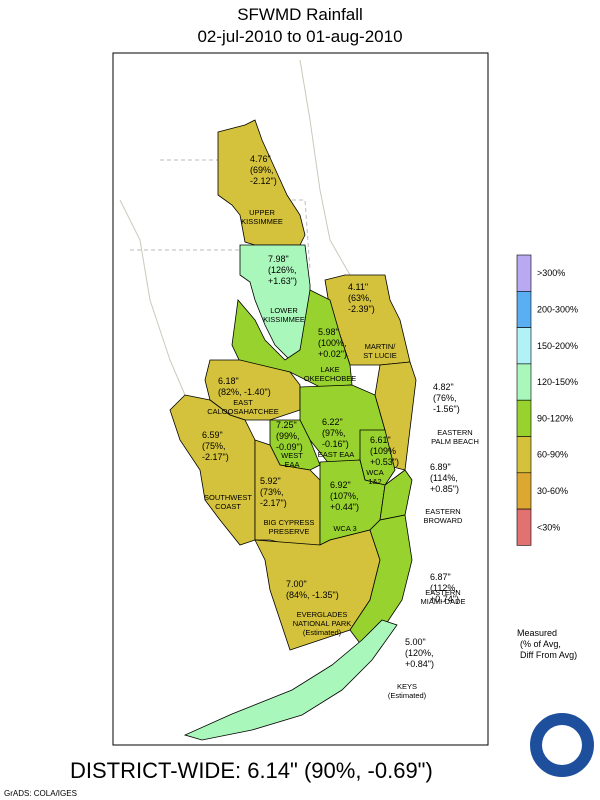 This screenshot has height=800, width=600. Describe the element at coordinates (288, 436) in the screenshot. I see `region-rainfall: (99%,` at that location.